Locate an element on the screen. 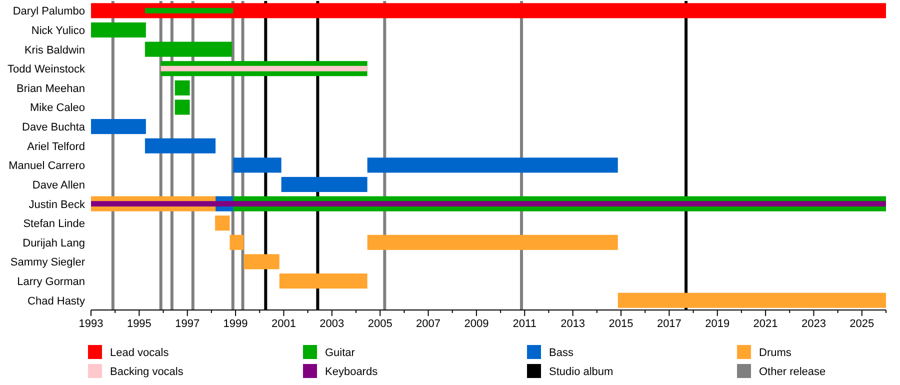  y-tick-label: Todd Weinstock is located at coordinates (47, 70).